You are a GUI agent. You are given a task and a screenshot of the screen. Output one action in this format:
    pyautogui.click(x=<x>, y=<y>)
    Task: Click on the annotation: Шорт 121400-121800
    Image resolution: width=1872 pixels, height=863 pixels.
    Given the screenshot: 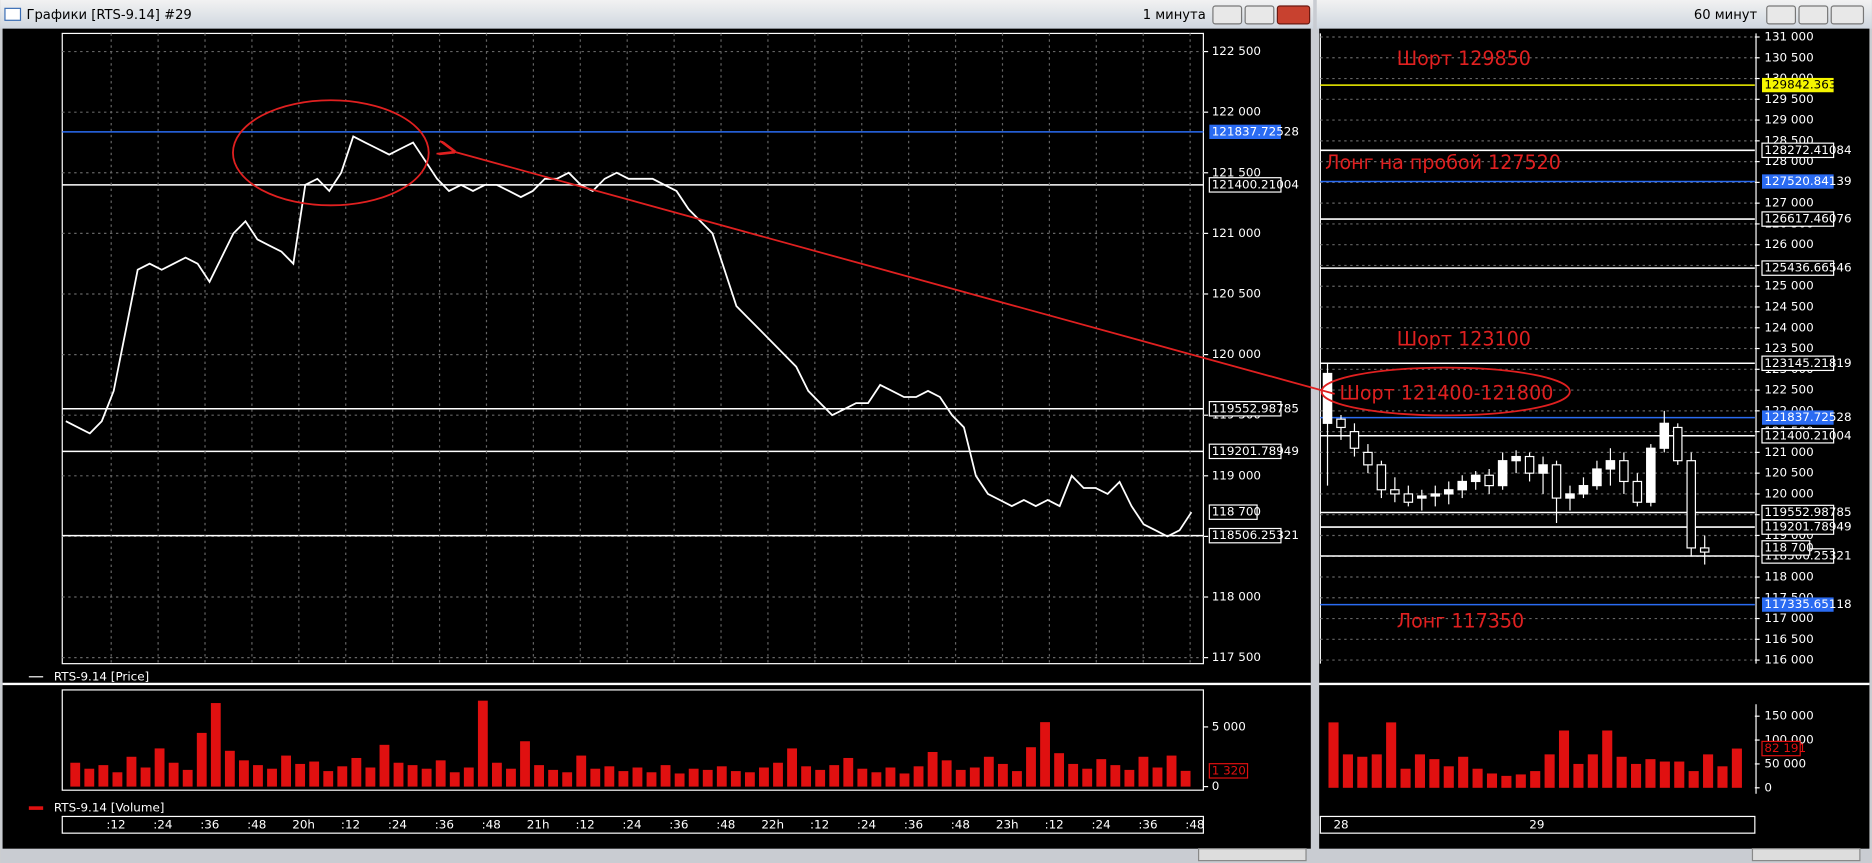 What is the action you would take?
    pyautogui.click(x=1446, y=392)
    